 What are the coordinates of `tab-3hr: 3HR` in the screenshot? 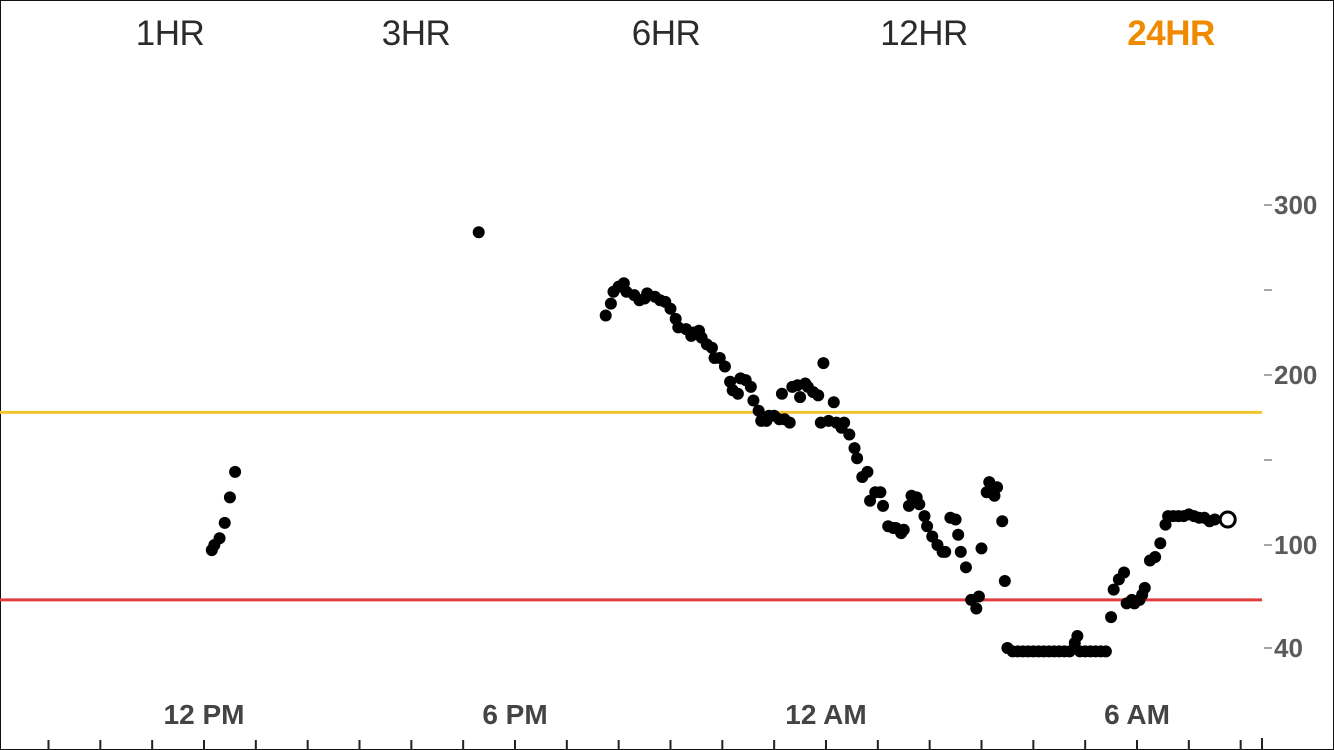 It's located at (416, 33).